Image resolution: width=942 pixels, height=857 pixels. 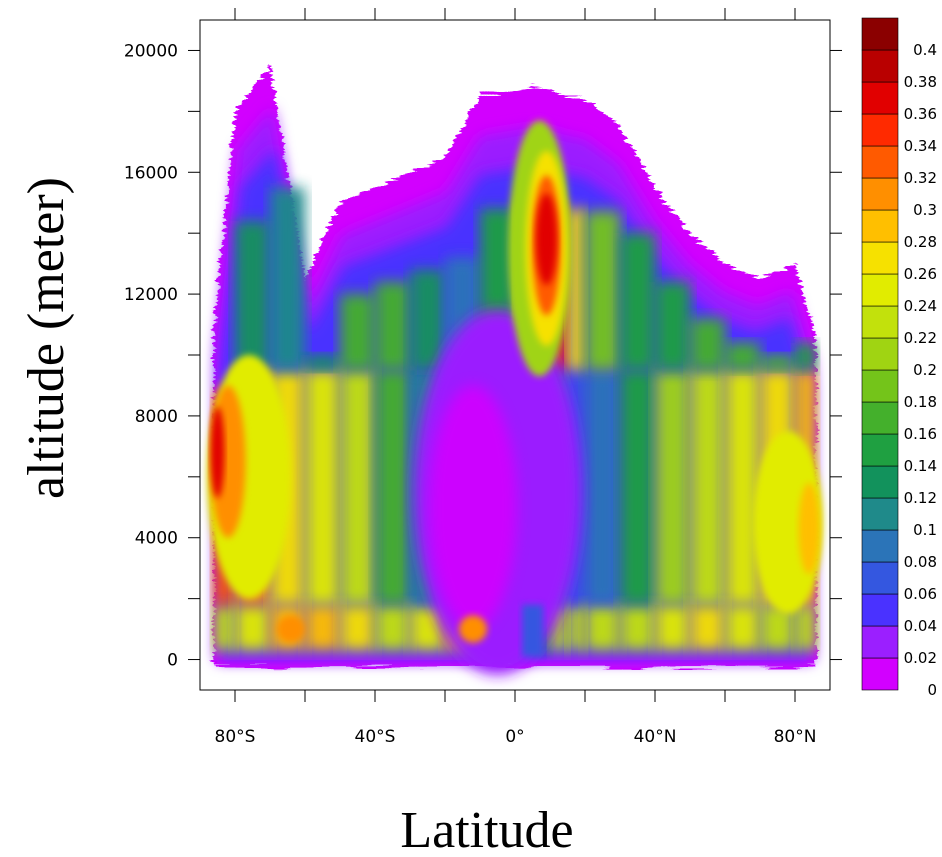 I want to click on colorbar-label: 0.32, so click(x=920, y=178).